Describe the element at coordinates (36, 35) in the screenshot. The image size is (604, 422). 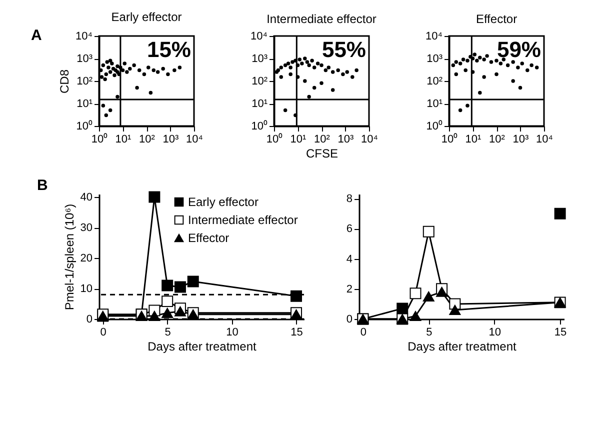
I see `text: A` at that location.